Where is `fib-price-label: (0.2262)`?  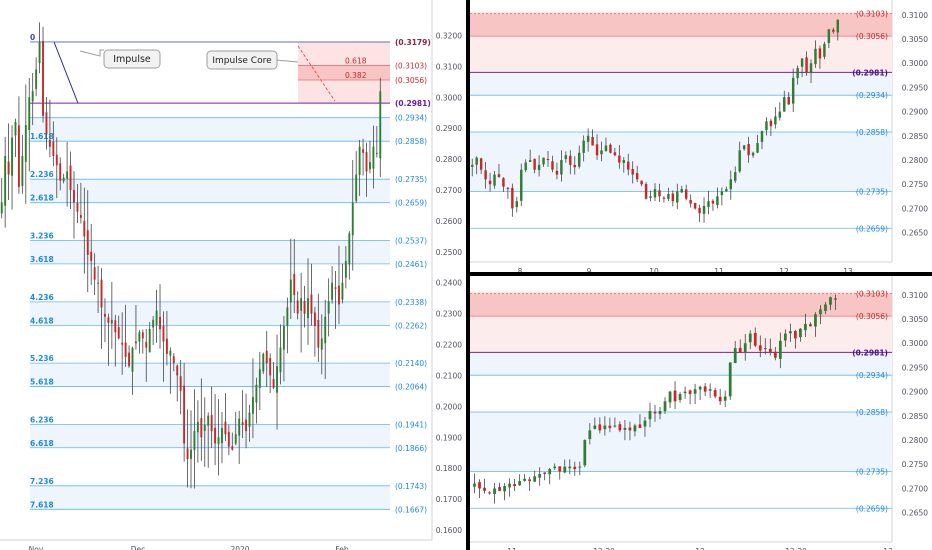
fib-price-label: (0.2262) is located at coordinates (411, 325).